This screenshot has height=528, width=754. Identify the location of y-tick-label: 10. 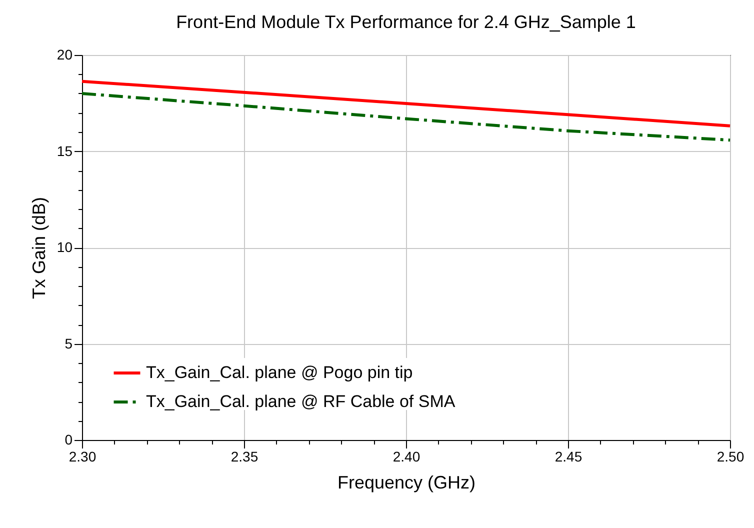
(64, 247).